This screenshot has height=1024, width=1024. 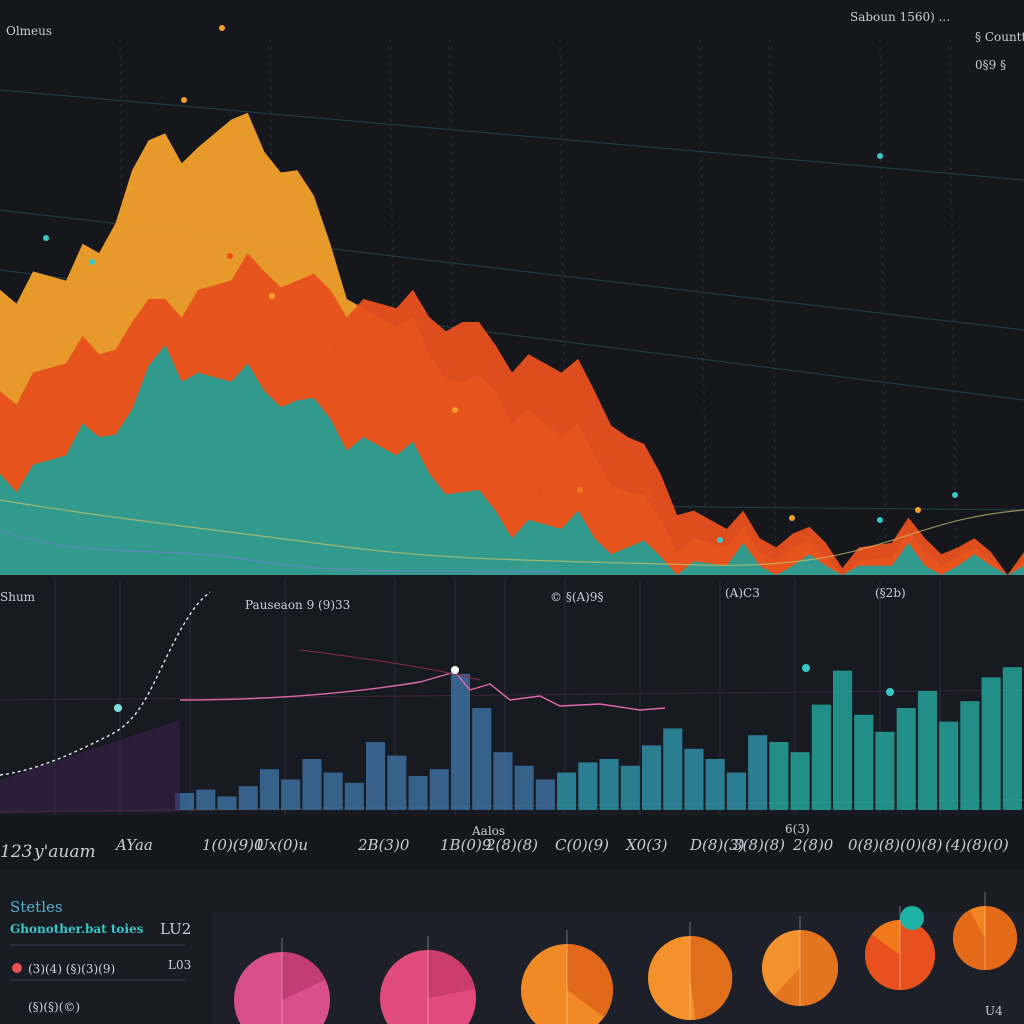 What do you see at coordinates (90, 766) in the screenshot?
I see `mid-left-haze` at bounding box center [90, 766].